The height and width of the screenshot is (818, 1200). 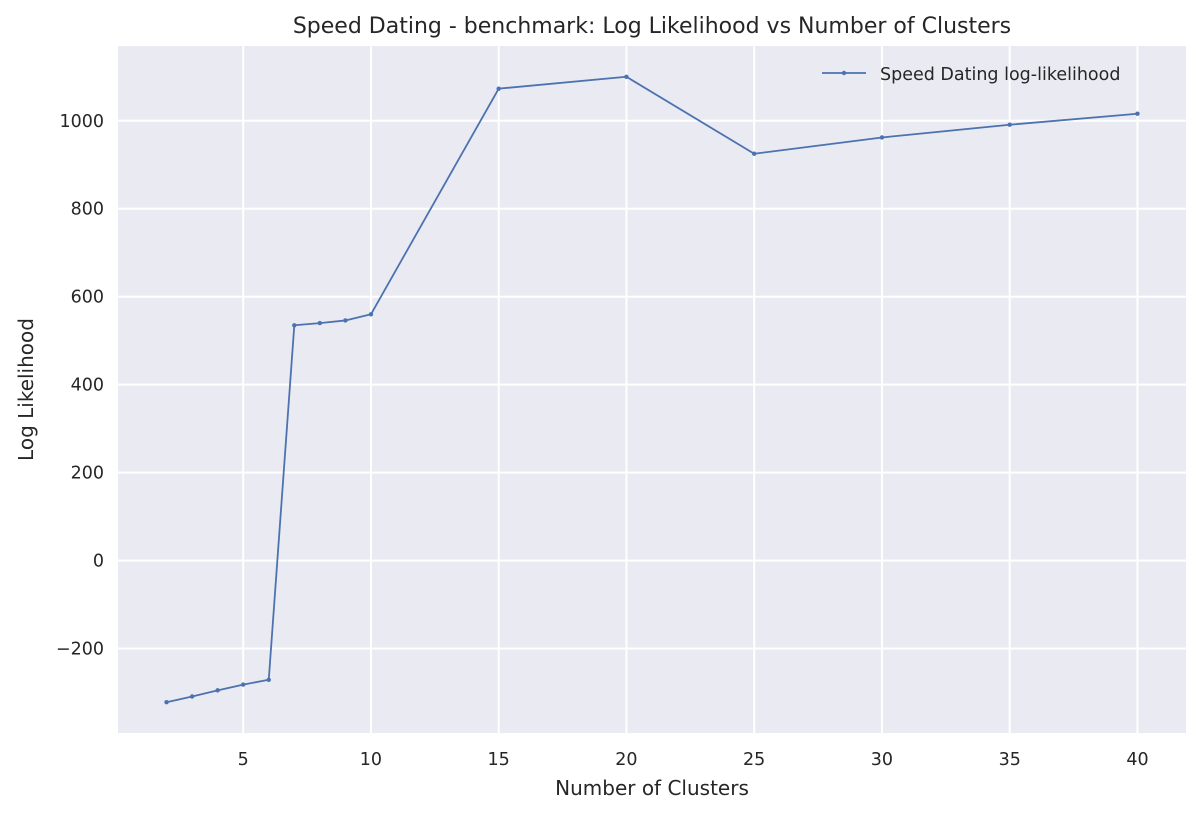 I want to click on x-axis-label: Number of Clusters, so click(x=652, y=788).